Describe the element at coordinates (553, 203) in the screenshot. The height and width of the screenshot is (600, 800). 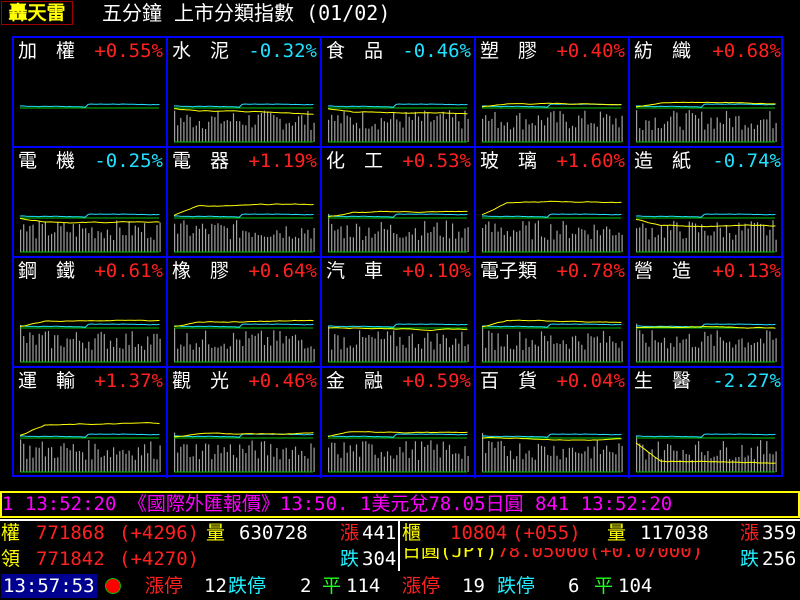
I see `sector-cell: 玻 璃 +1.60%` at that location.